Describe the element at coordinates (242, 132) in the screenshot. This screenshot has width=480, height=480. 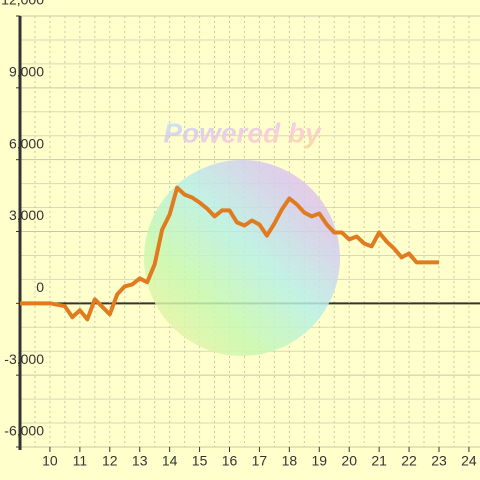
I see `watermark-text: Powered by` at that location.